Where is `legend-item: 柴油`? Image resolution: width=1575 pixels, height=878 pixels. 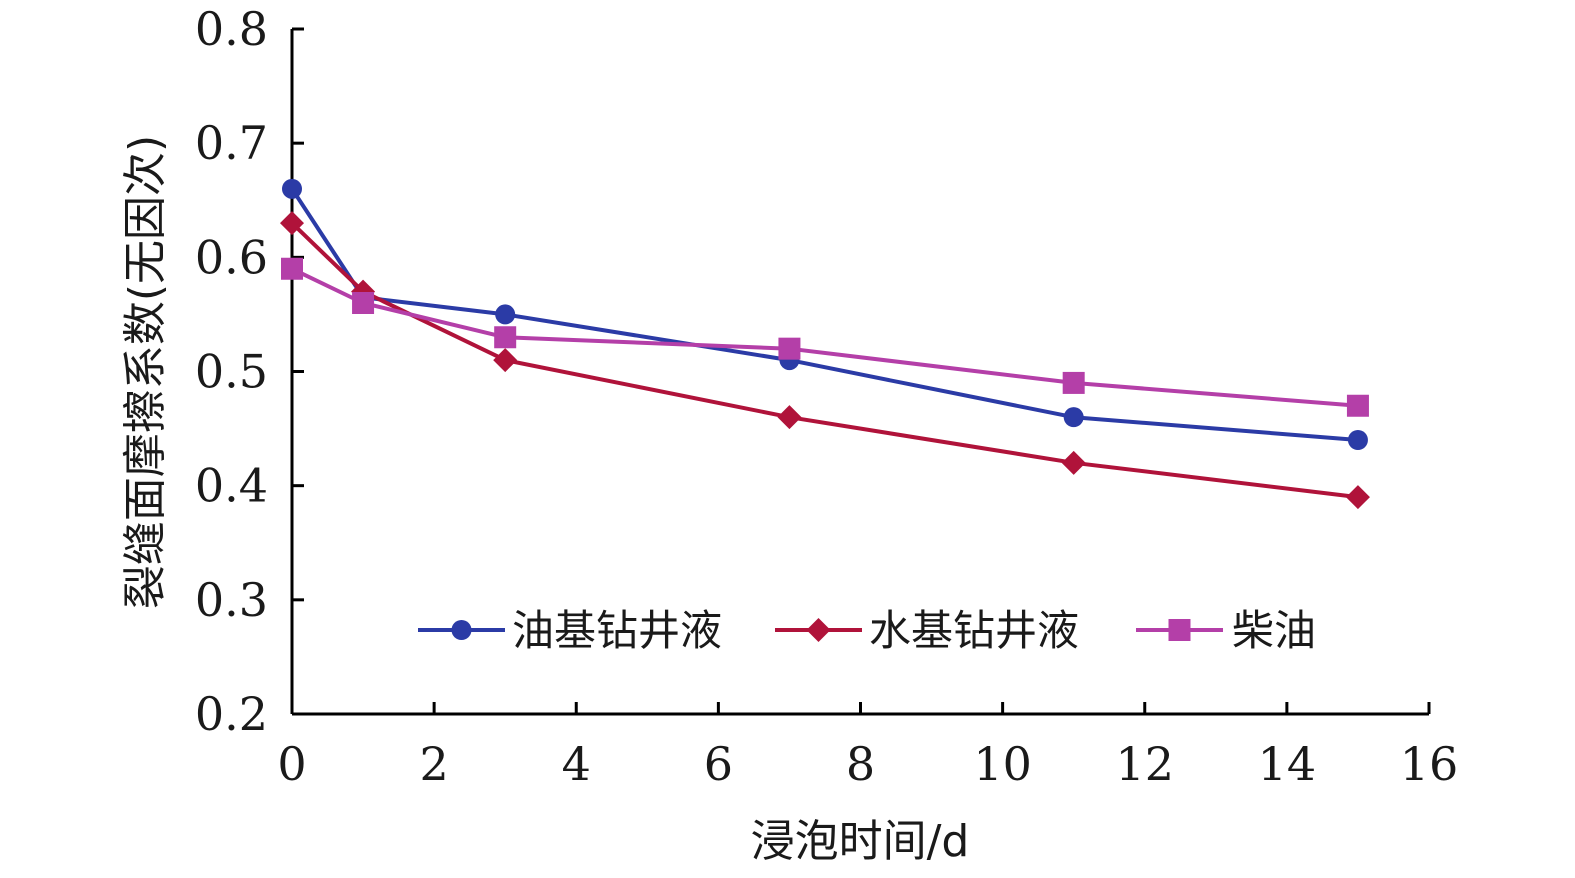
legend-item: 柴油 is located at coordinates (1226, 630).